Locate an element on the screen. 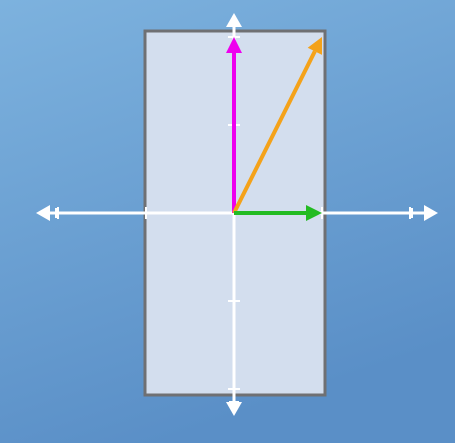  green-vector-arrowhead is located at coordinates (314, 213).